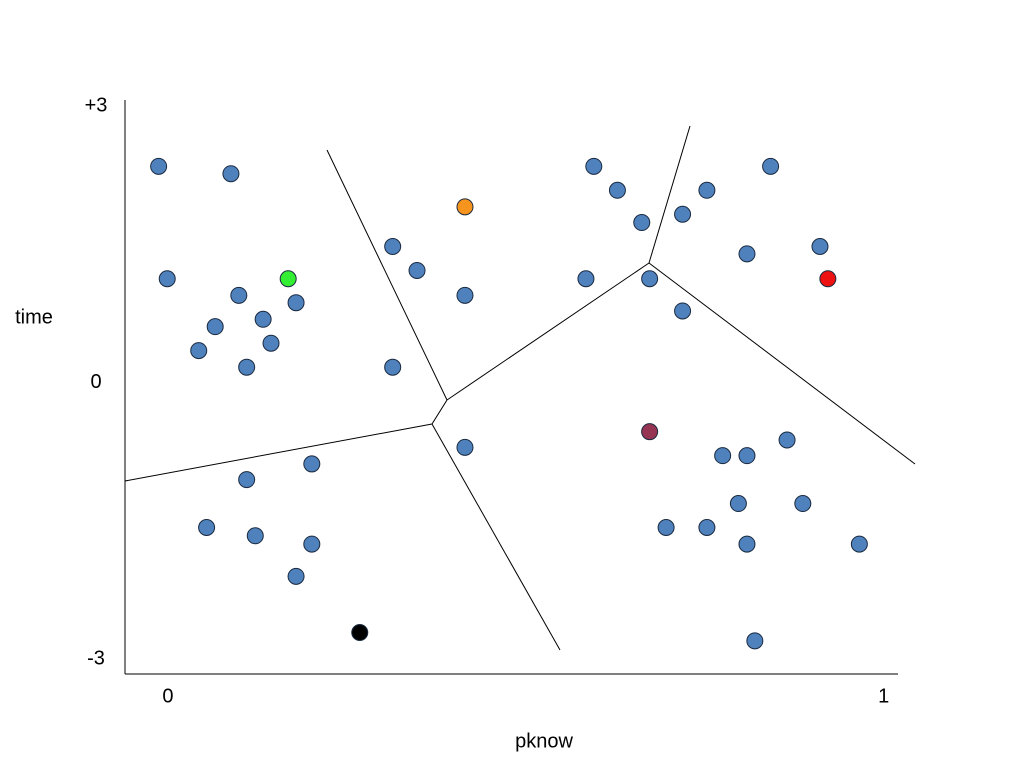 Image resolution: width=1024 pixels, height=768 pixels. Describe the element at coordinates (883, 696) in the screenshot. I see `x-tick-label: 1` at that location.